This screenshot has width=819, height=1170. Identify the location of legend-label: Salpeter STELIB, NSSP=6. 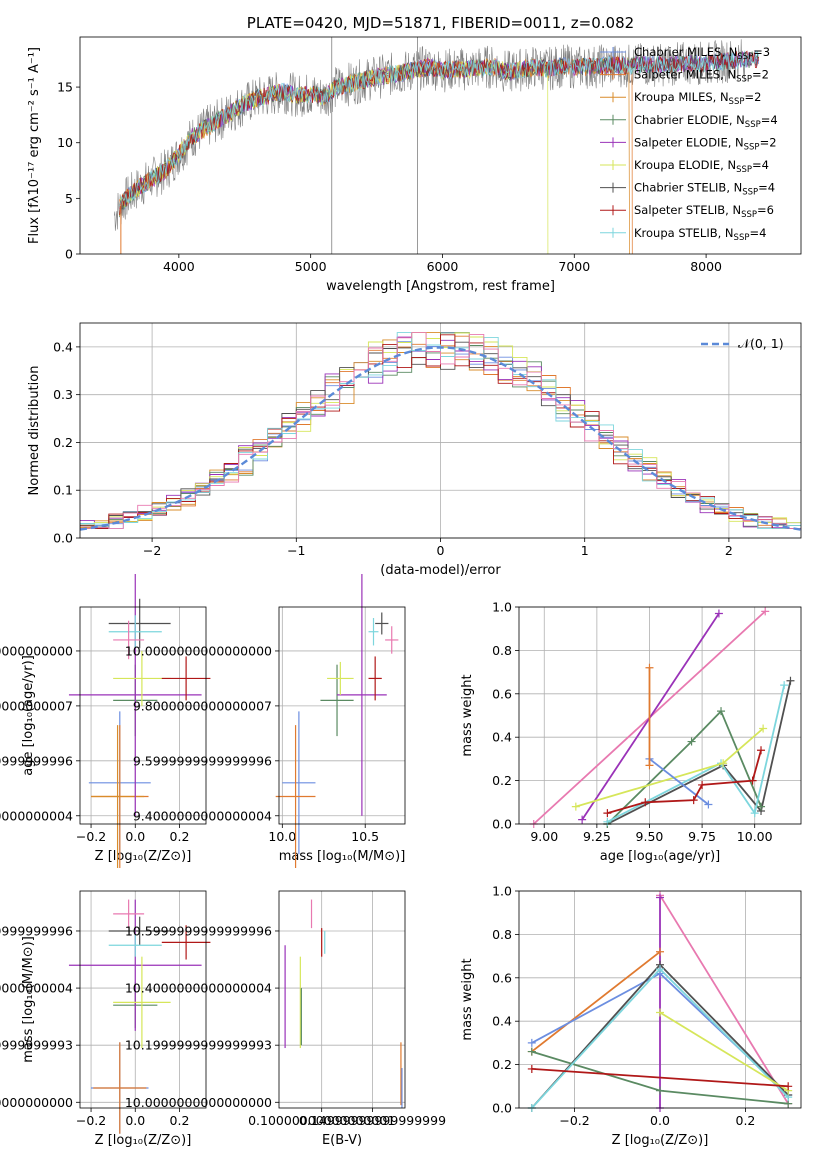
(704, 211).